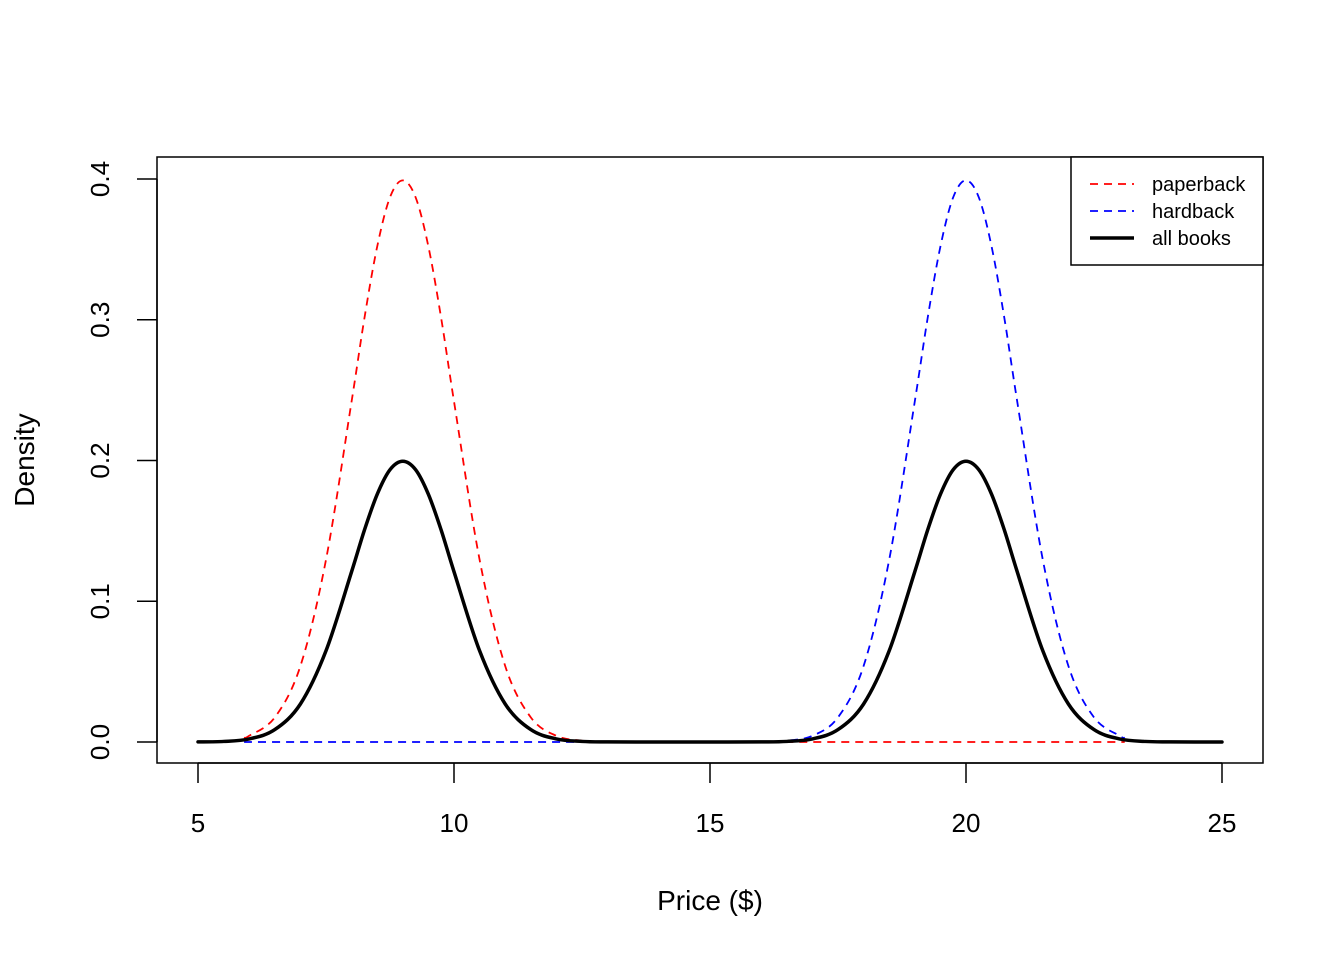 This screenshot has width=1344, height=960. Describe the element at coordinates (100, 460) in the screenshot. I see `y-tick-label: 0.2` at that location.